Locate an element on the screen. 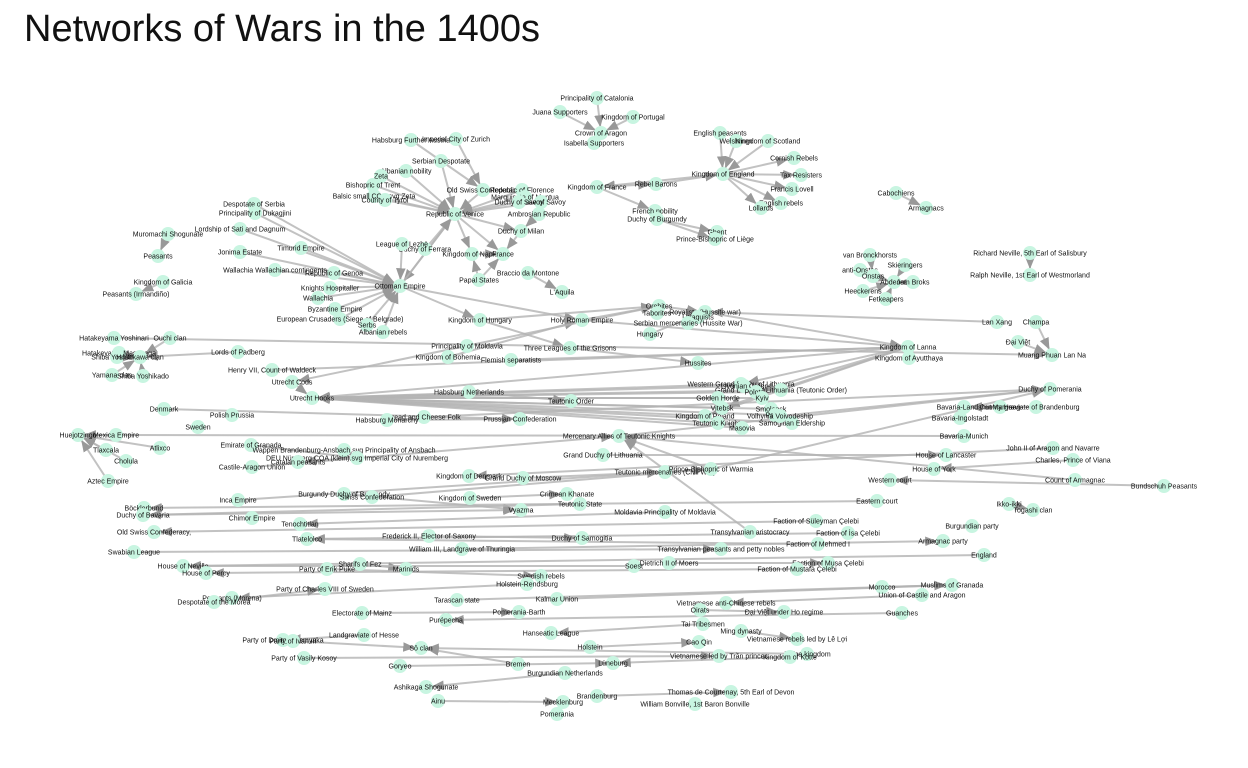 The image size is (1248, 768). node-70: Ralph Neville, 1st Earl of Westmorland is located at coordinates (1030, 275).